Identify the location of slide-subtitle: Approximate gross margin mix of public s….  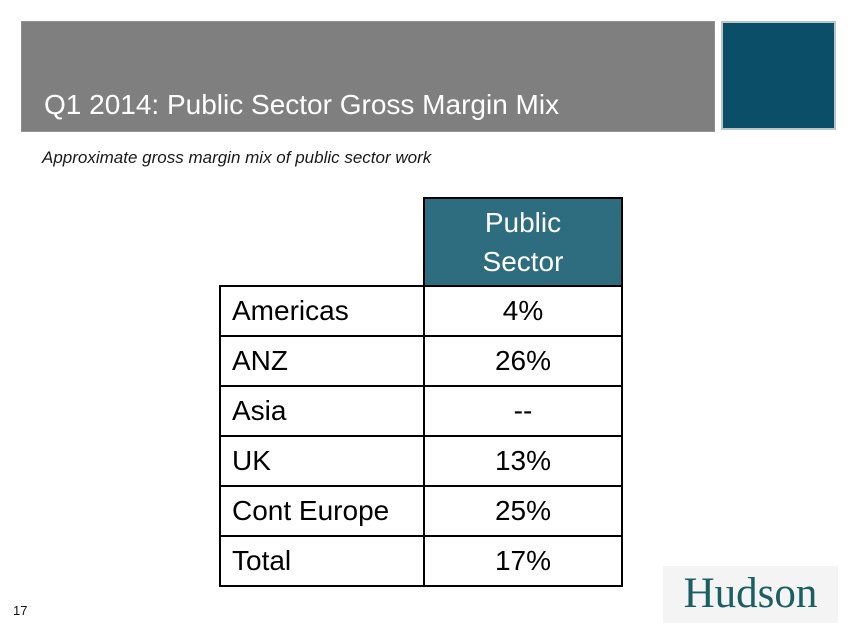
(237, 157).